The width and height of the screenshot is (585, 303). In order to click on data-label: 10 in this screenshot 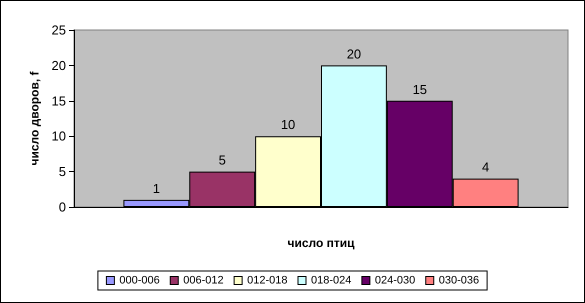, I will do `click(288, 124)`.